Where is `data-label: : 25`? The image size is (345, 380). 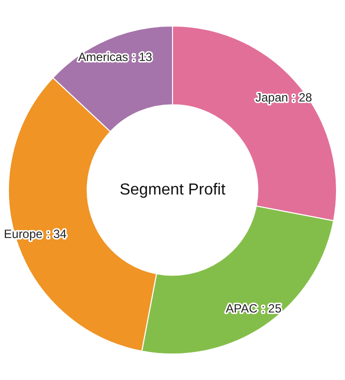
data-label: : 25 is located at coordinates (272, 309).